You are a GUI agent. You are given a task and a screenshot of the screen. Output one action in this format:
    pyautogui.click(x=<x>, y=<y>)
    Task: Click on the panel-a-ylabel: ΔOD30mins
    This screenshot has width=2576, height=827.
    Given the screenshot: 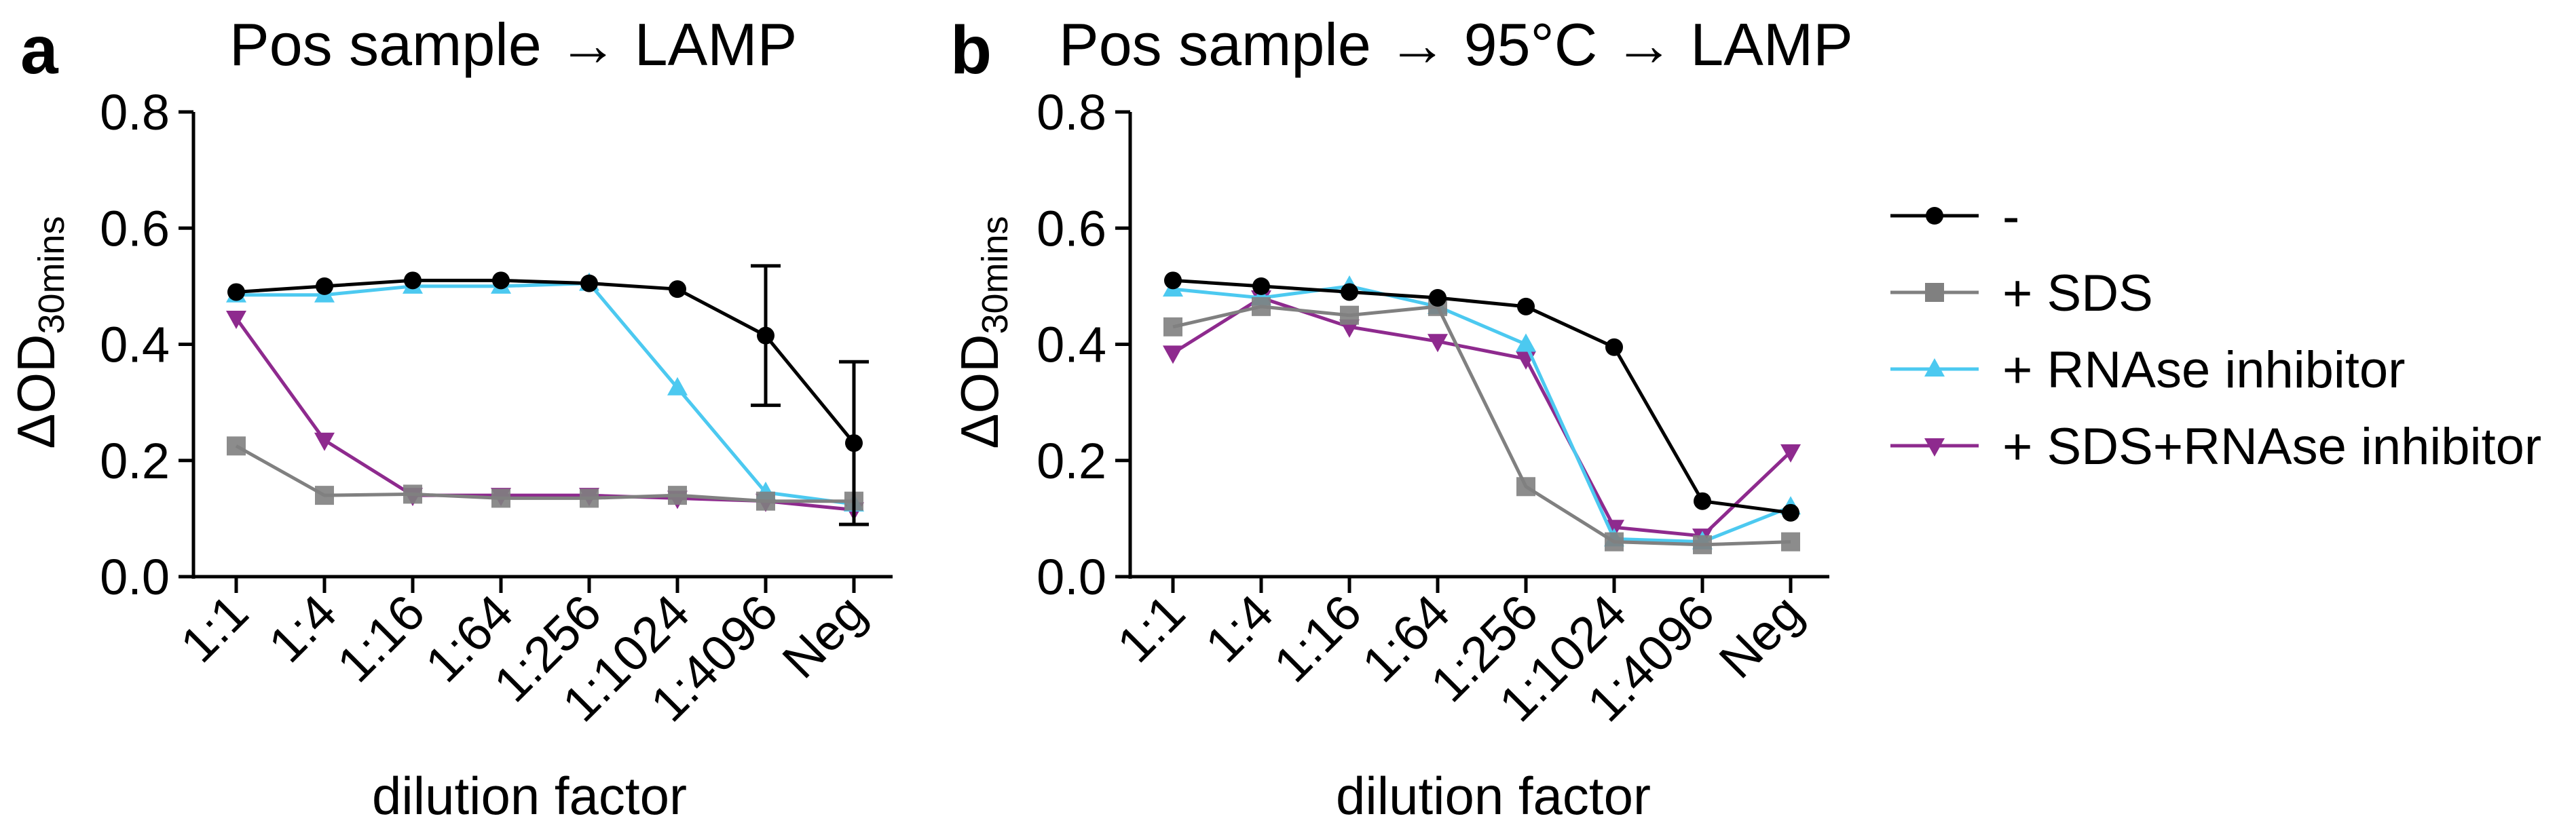 What is the action you would take?
    pyautogui.click(x=39, y=332)
    